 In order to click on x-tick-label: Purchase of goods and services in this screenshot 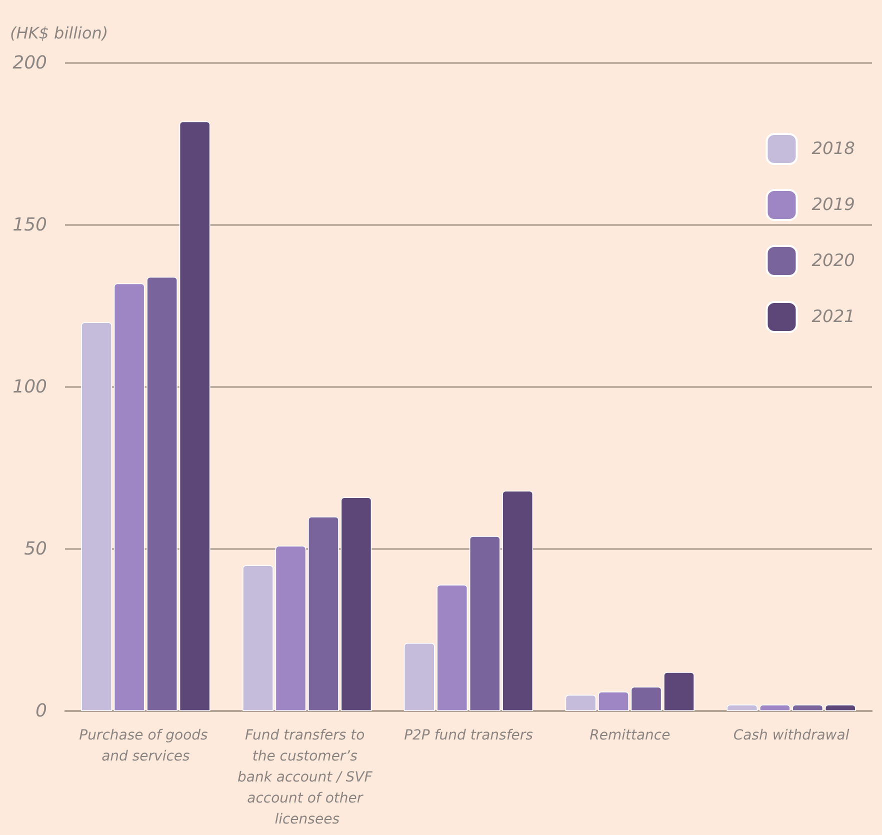, I will do `click(145, 746)`.